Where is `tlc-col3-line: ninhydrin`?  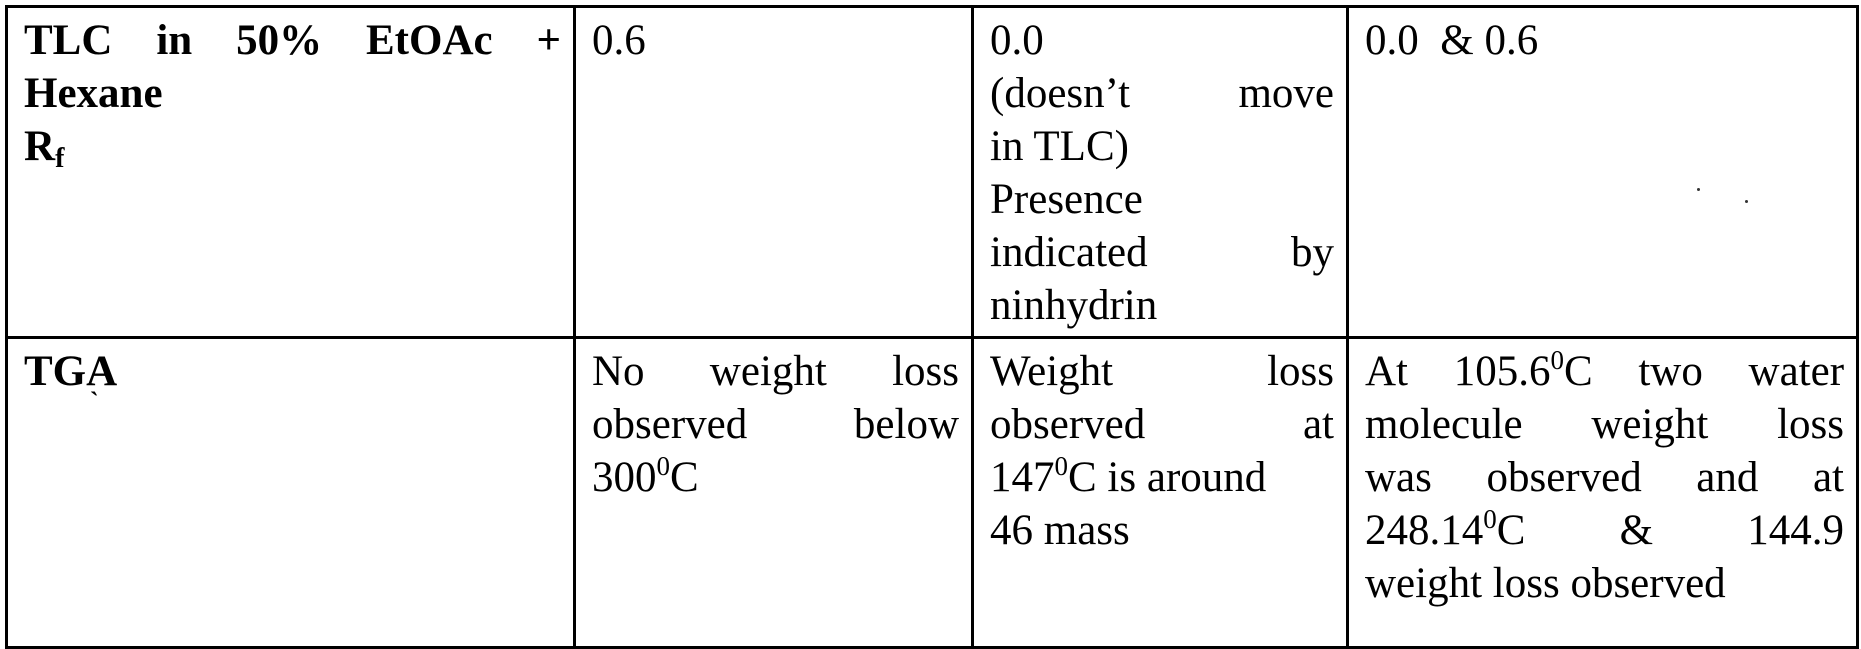 tlc-col3-line: ninhydrin is located at coordinates (1162, 305).